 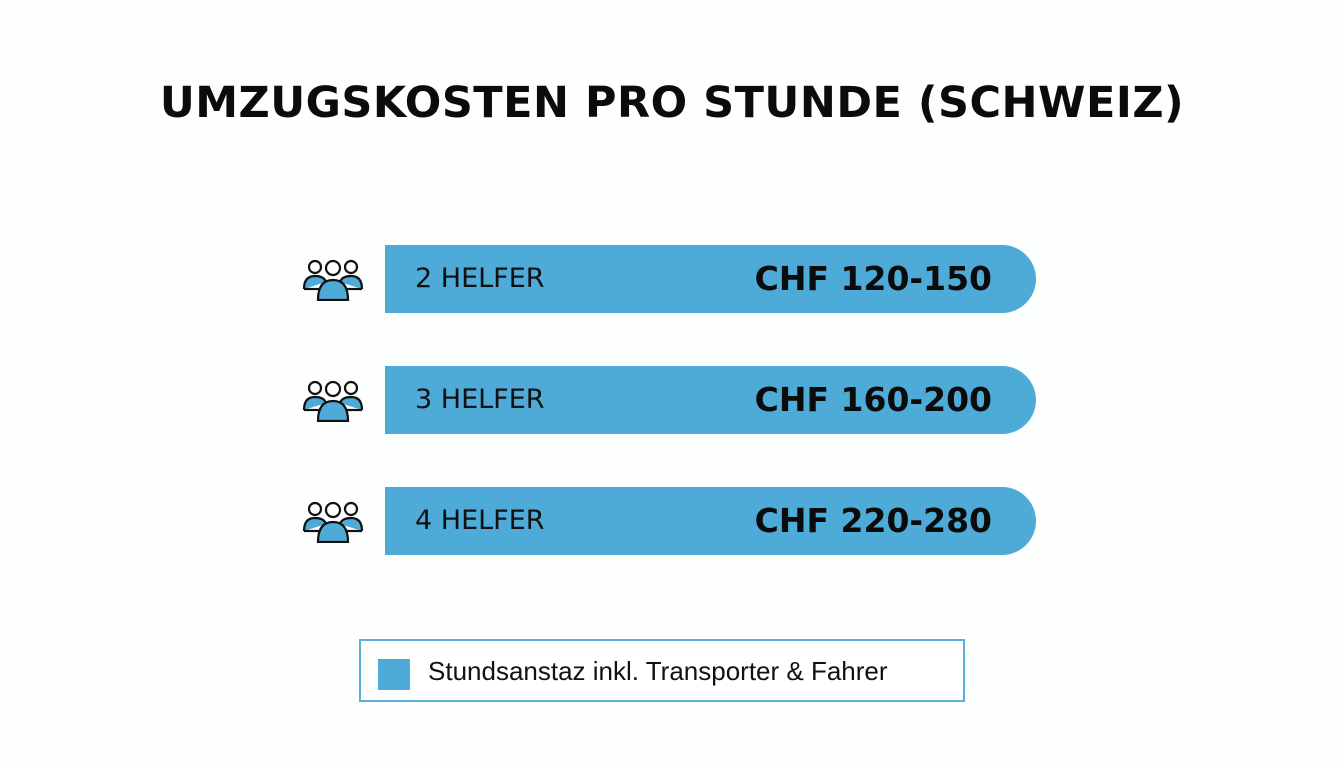 I want to click on bar-row: 3 HELFER CHF 160-200, so click(x=670, y=400).